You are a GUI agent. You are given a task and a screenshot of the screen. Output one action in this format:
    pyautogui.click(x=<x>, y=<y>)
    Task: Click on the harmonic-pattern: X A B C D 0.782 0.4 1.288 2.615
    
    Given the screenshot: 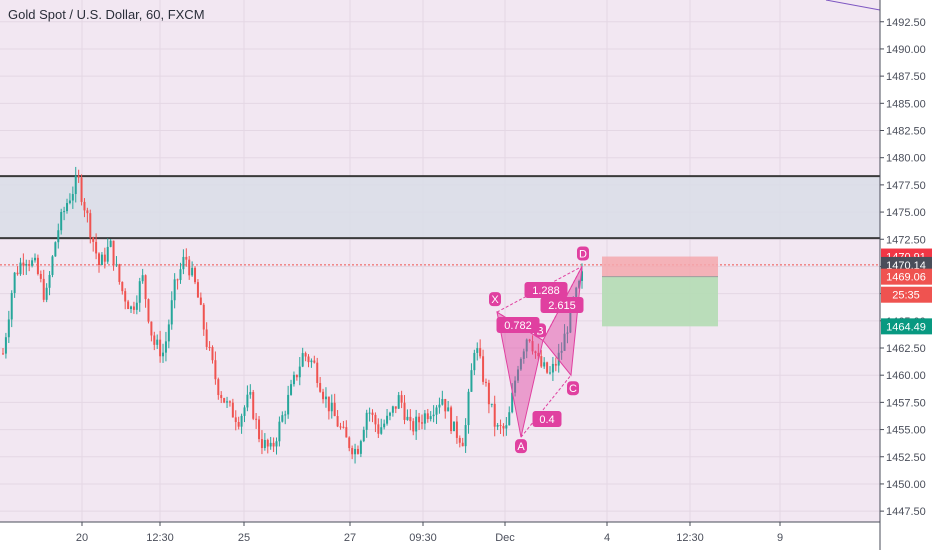 What is the action you would take?
    pyautogui.click(x=539, y=350)
    